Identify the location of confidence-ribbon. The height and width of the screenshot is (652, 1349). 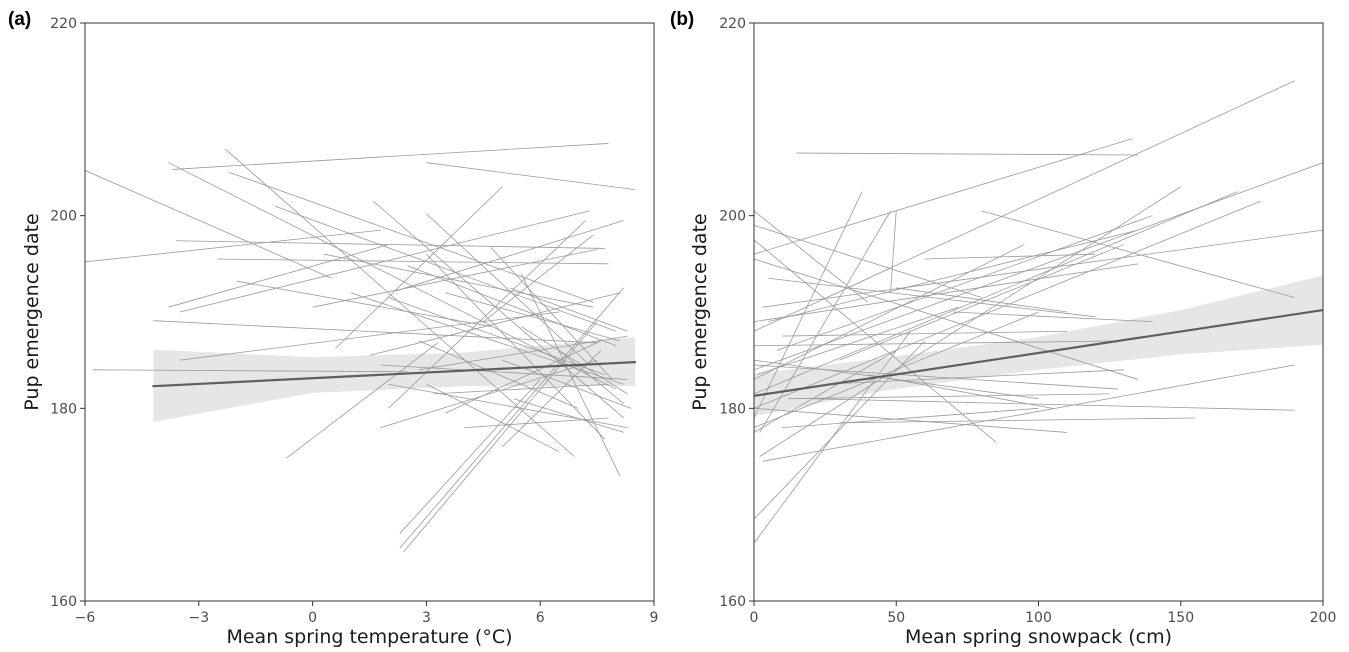
(394, 379).